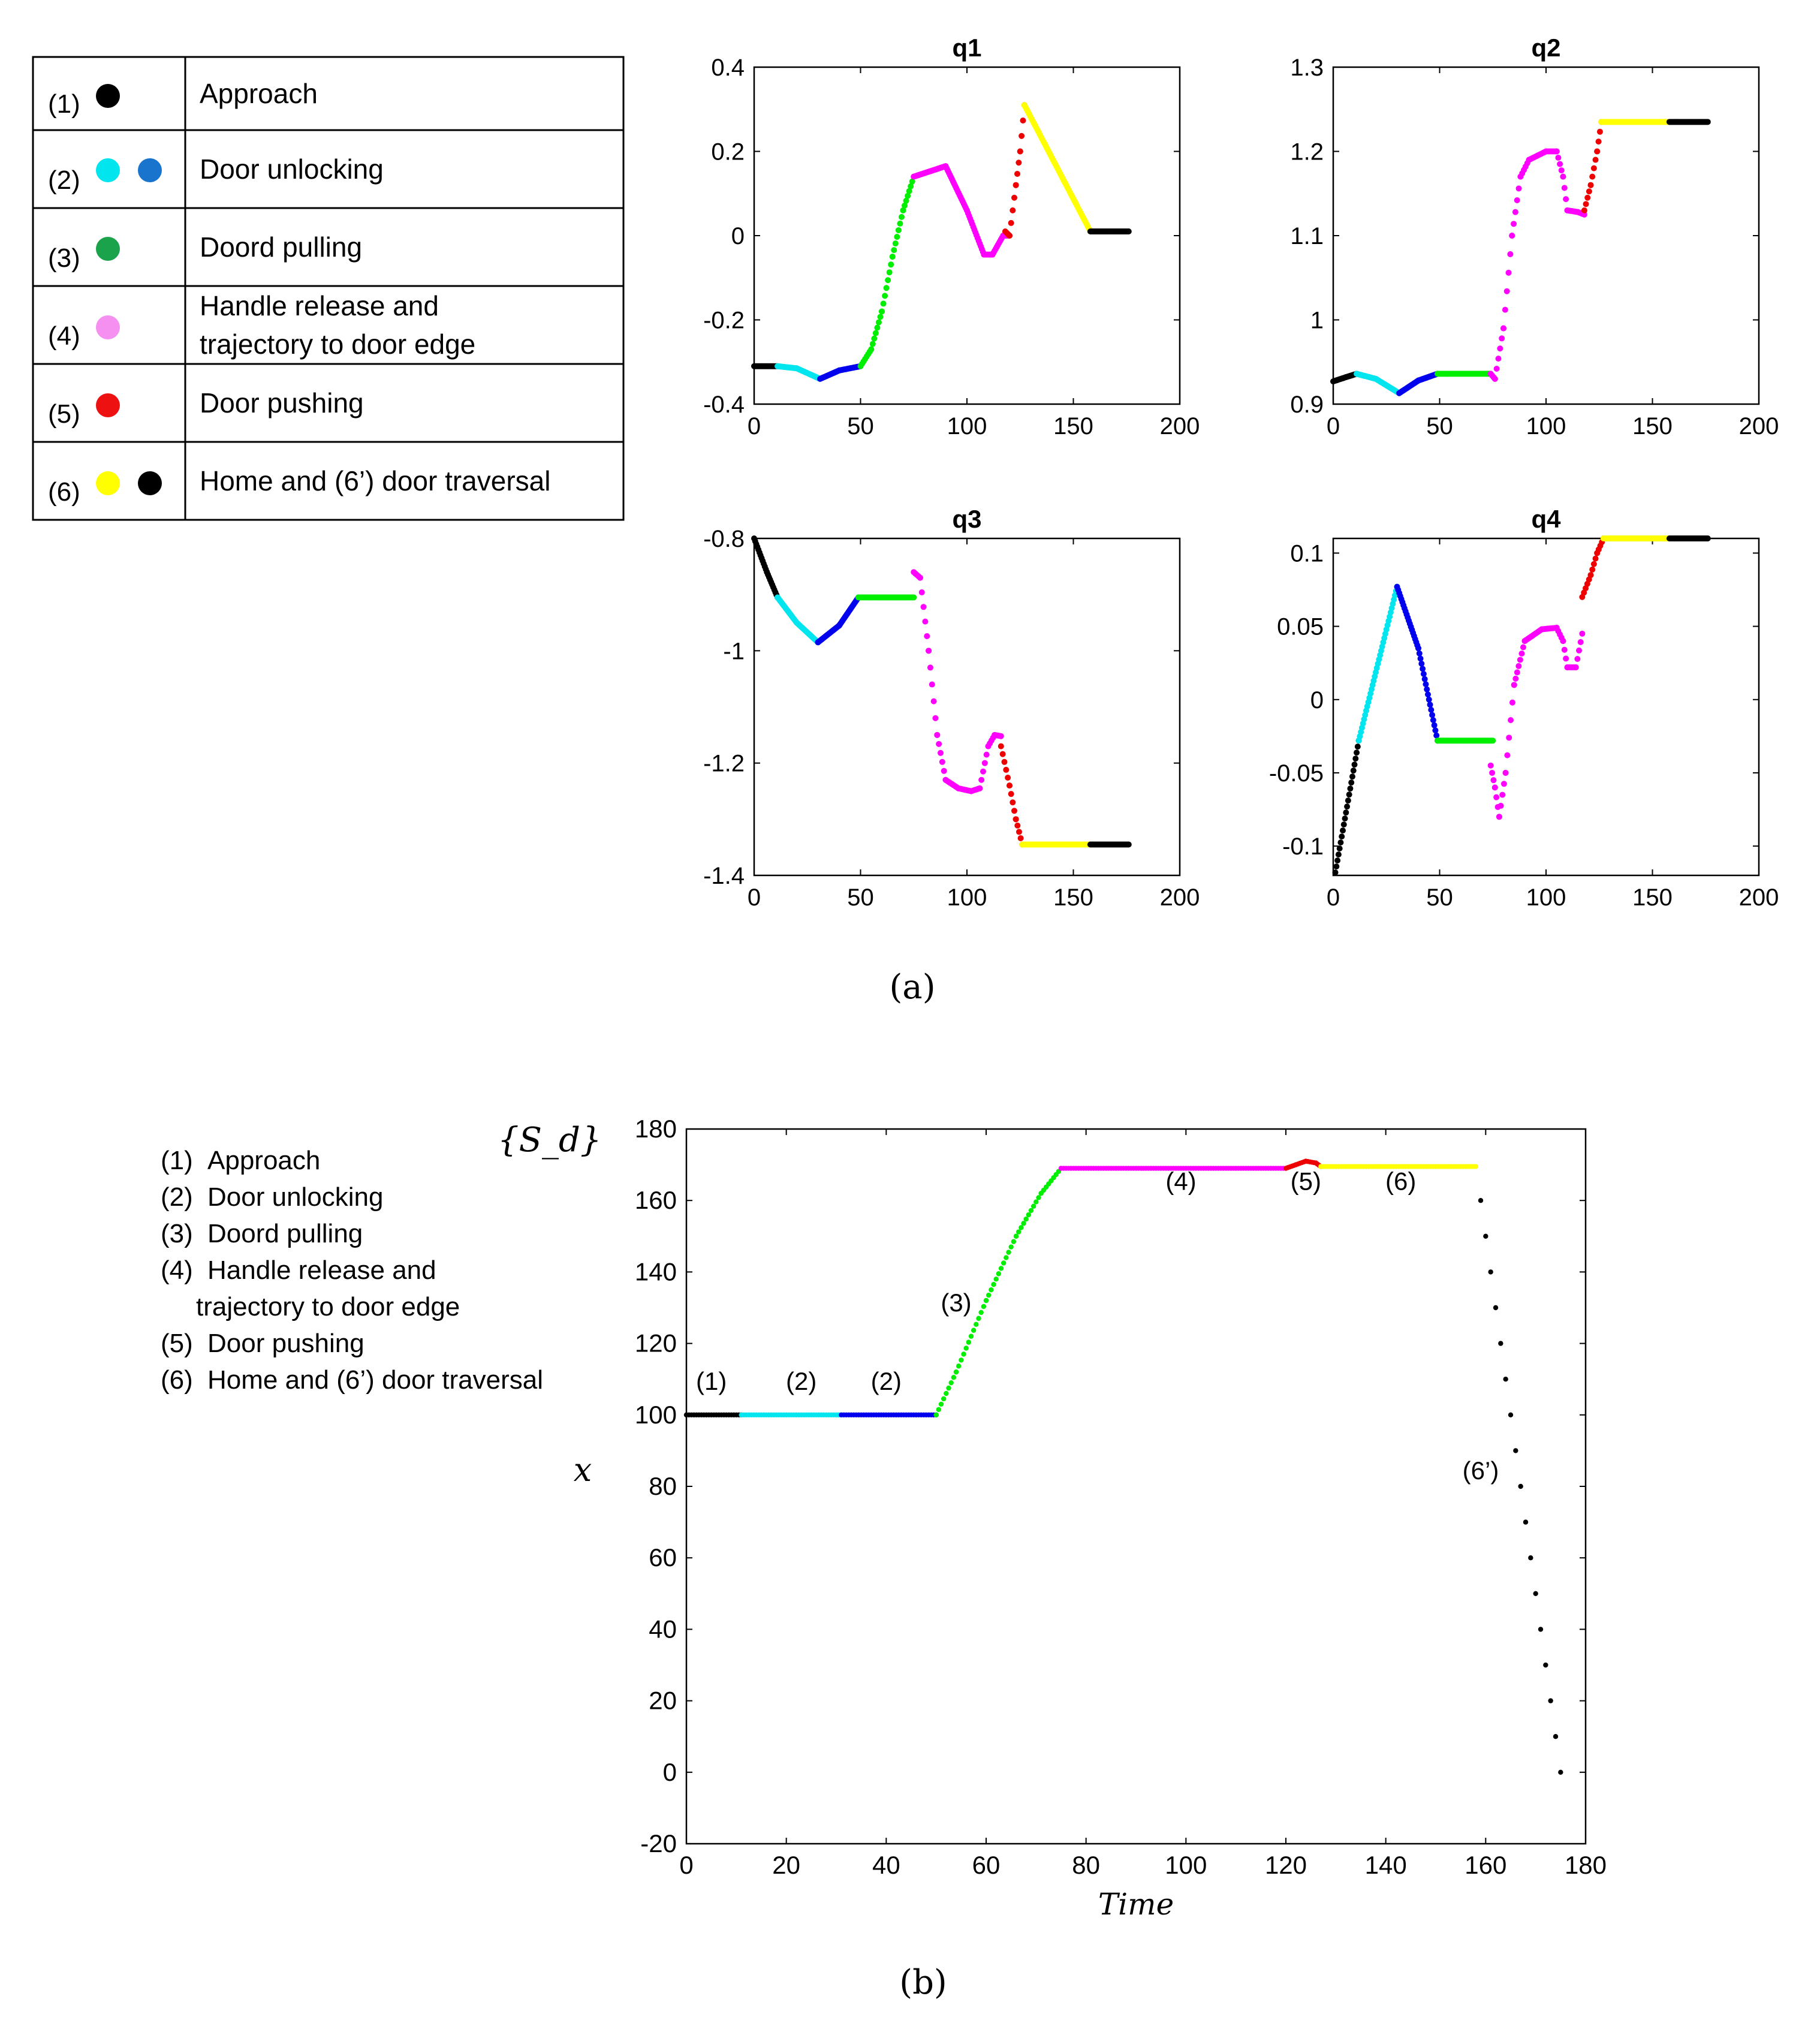 This screenshot has width=1820, height=2017. Describe the element at coordinates (1073, 897) in the screenshot. I see `x-tick-label: 150` at that location.